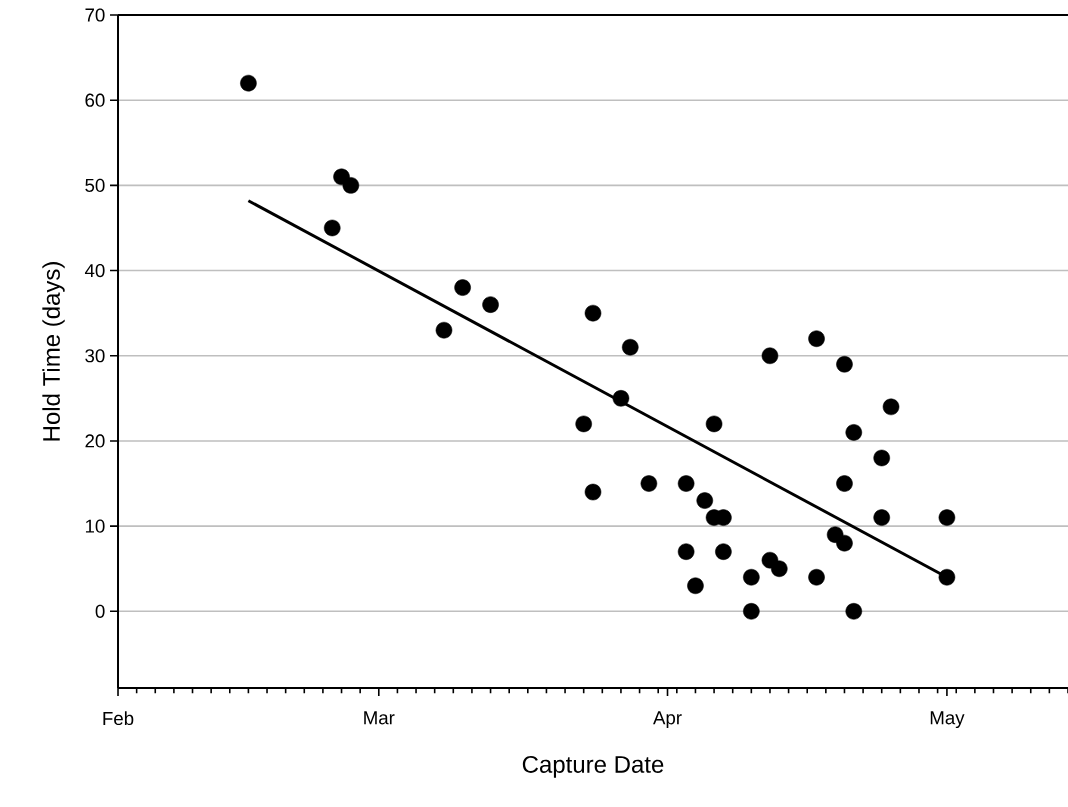 This screenshot has height=807, width=1068. Describe the element at coordinates (95, 185) in the screenshot. I see `y-tick-label: 50` at that location.